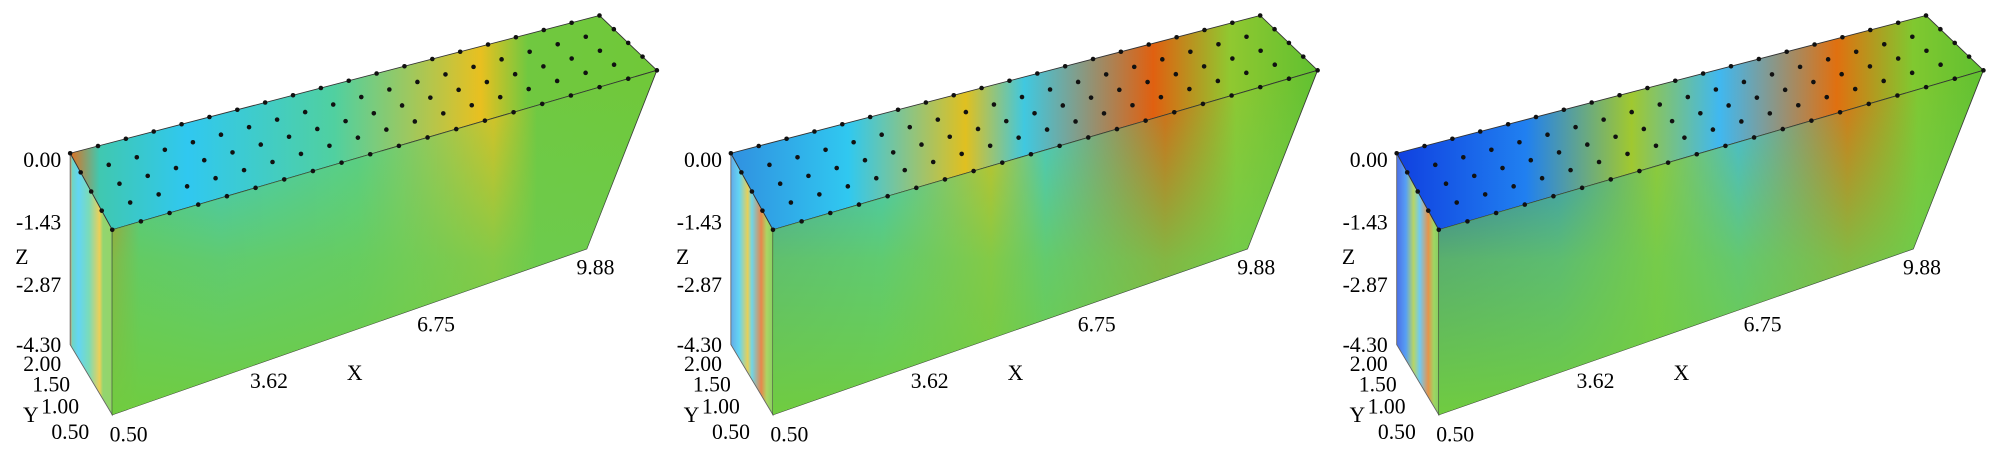 This screenshot has width=2000, height=457. What do you see at coordinates (1369, 364) in the screenshot?
I see `axis-text: 2.00` at bounding box center [1369, 364].